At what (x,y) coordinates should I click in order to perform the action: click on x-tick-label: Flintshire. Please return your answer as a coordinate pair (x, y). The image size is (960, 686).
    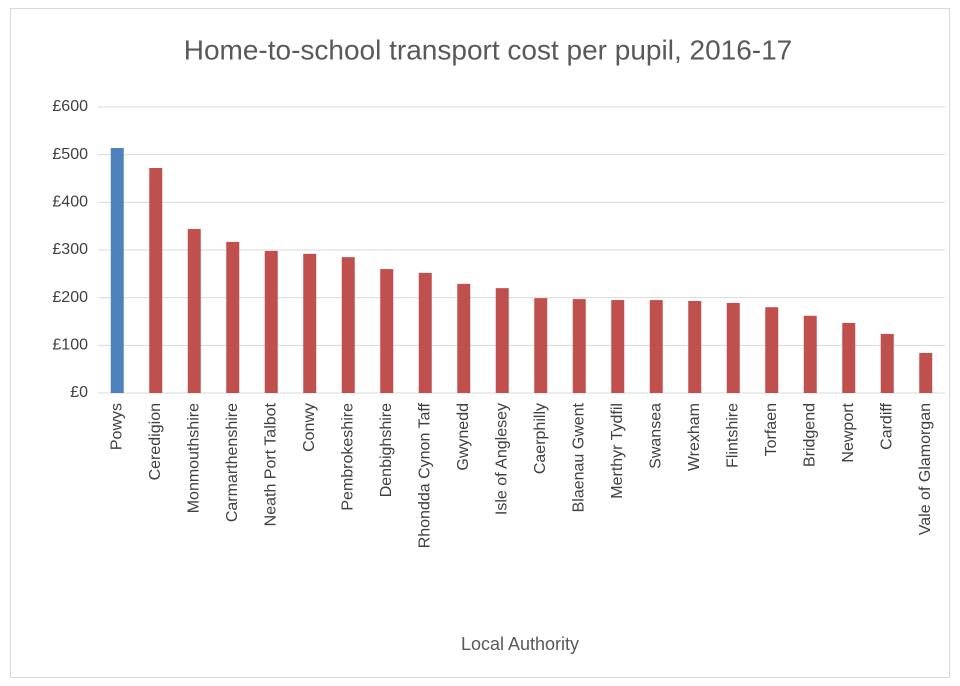
    Looking at the image, I should click on (732, 435).